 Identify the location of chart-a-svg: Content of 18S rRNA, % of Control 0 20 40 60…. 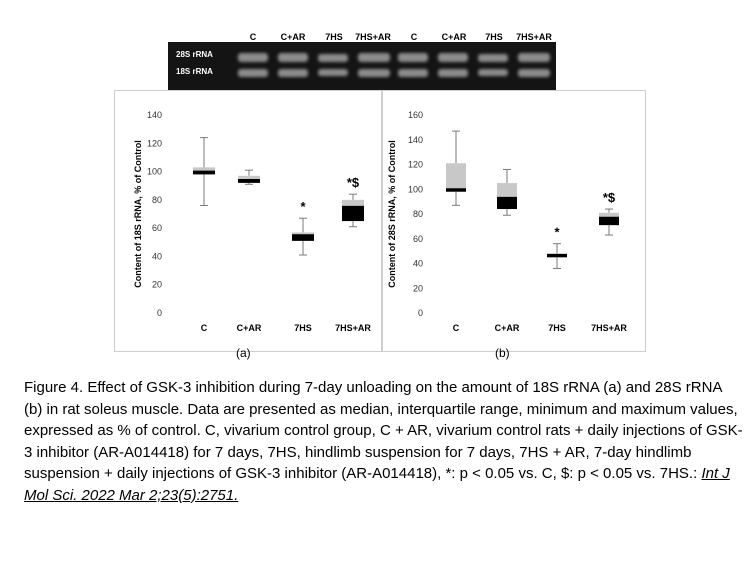
(252, 221).